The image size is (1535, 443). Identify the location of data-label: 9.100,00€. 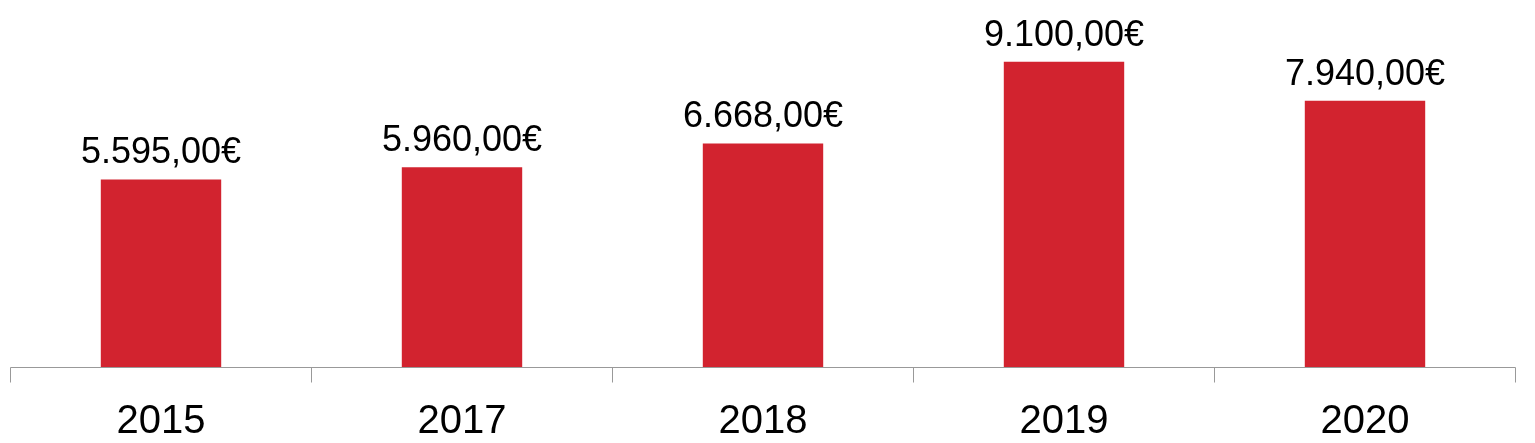
(1064, 33).